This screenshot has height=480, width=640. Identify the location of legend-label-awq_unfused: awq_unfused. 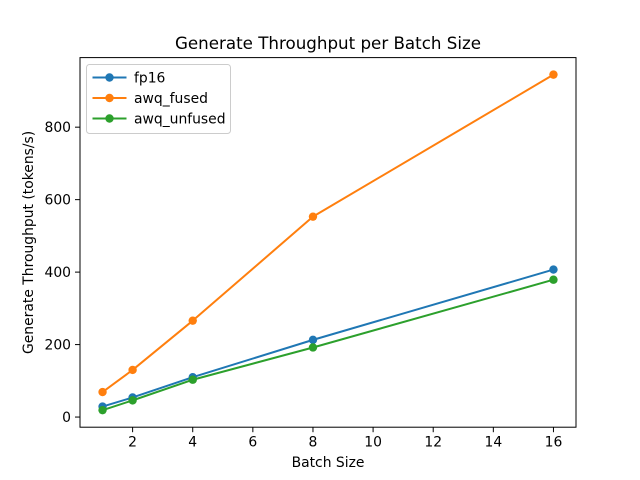
(180, 120).